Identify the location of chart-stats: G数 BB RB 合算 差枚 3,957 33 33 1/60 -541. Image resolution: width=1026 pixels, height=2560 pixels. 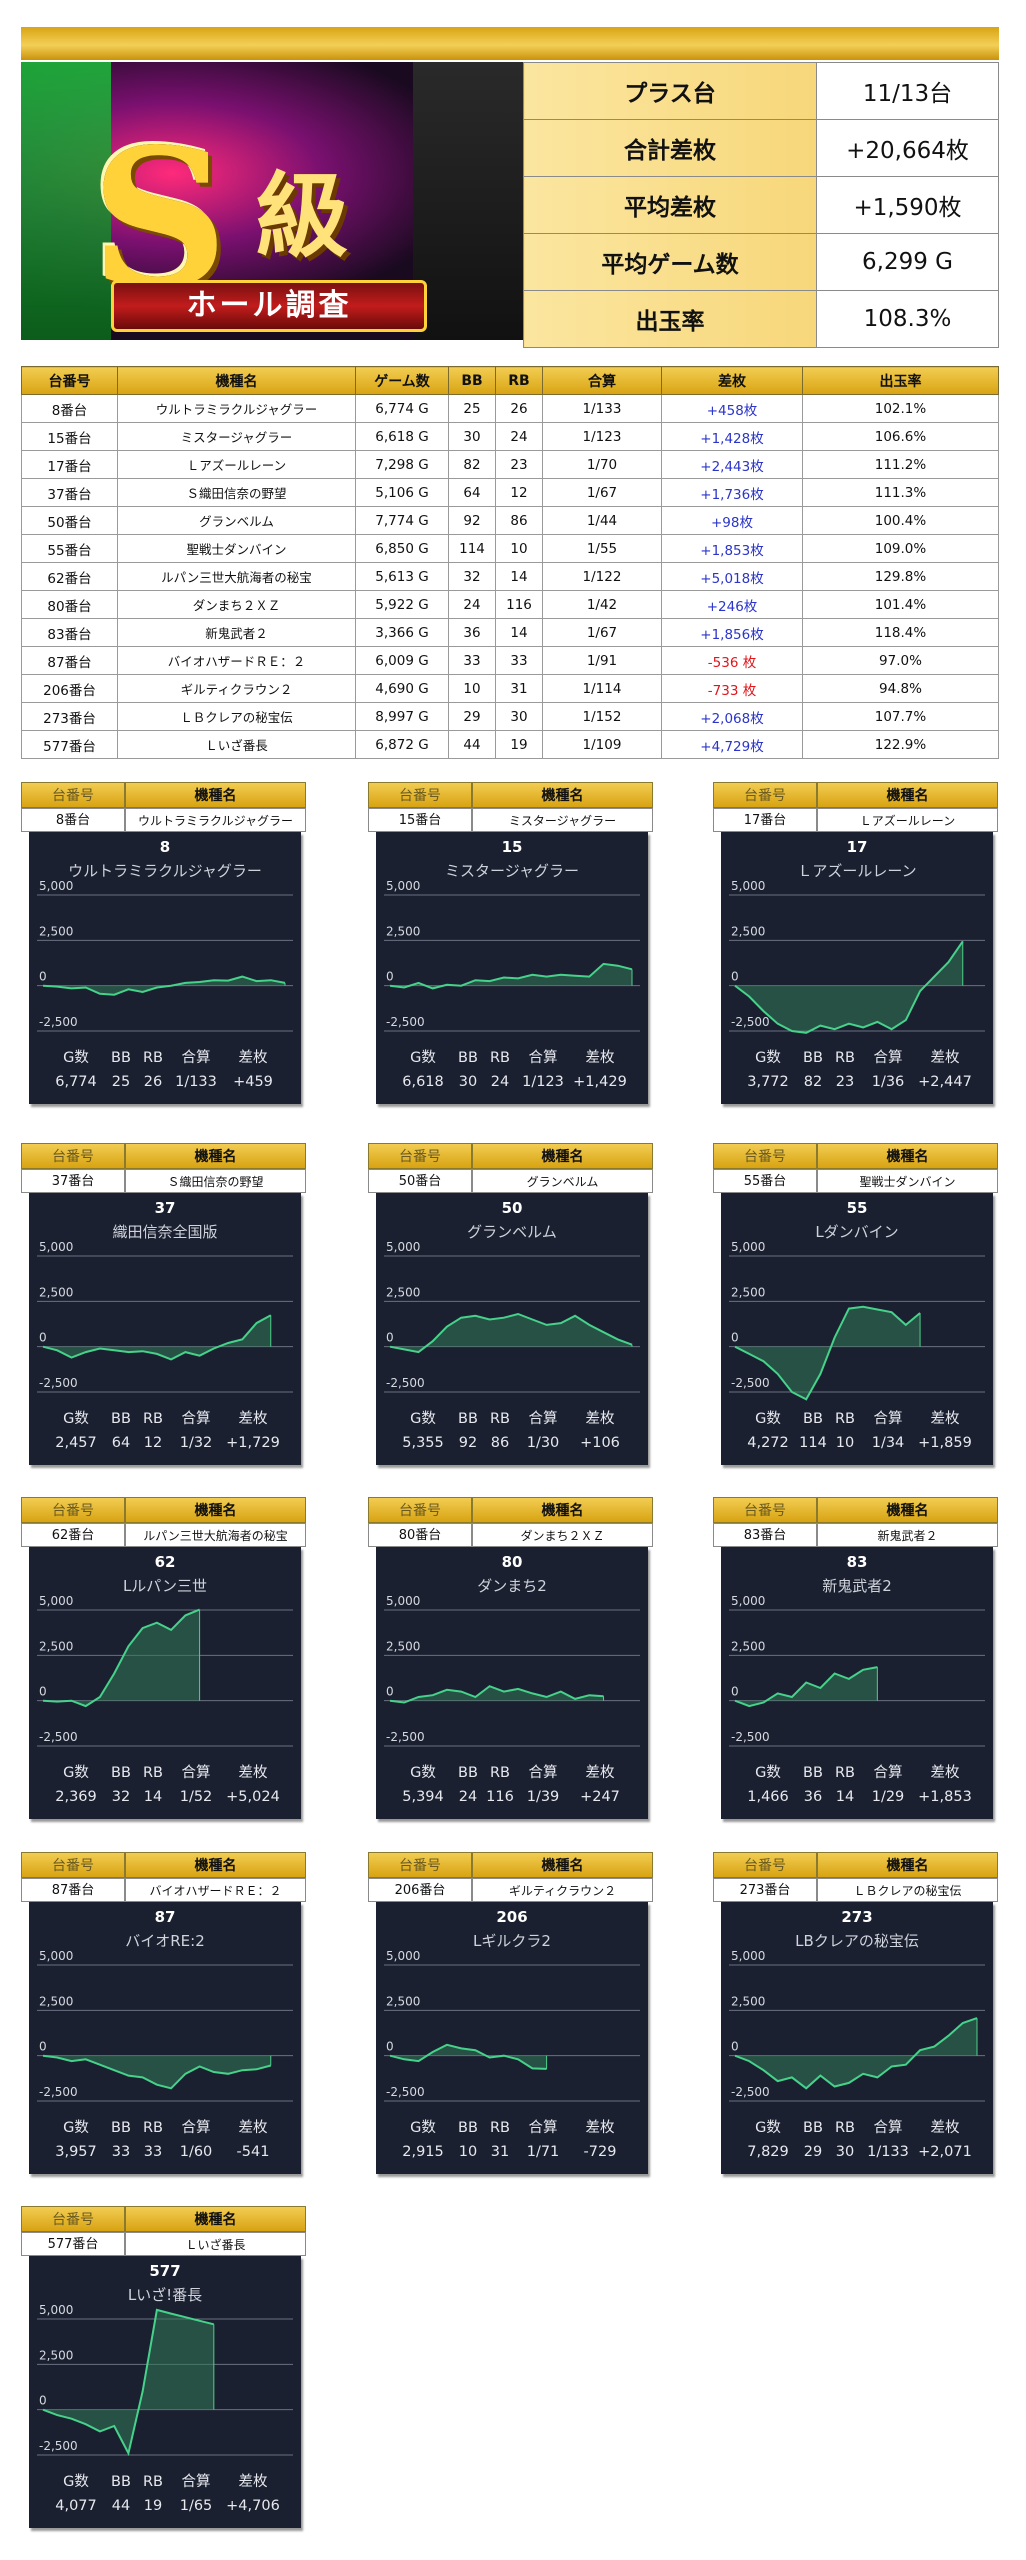
(165, 2140).